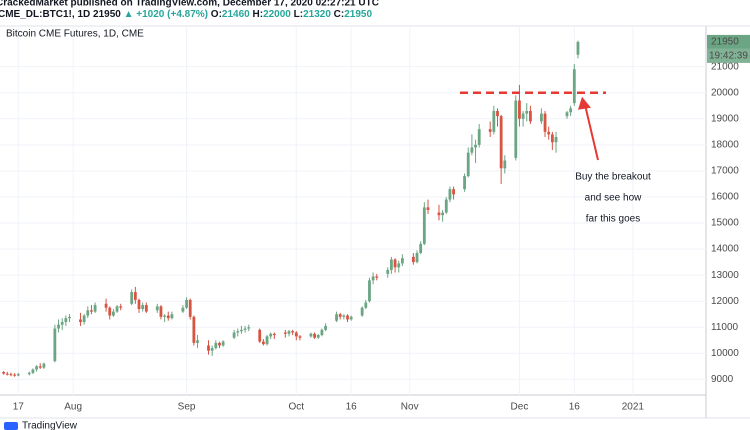 Image resolution: width=750 pixels, height=430 pixels. What do you see at coordinates (166, 14) in the screenshot?
I see `header-part: ▲ +1020 (+4.87%)` at bounding box center [166, 14].